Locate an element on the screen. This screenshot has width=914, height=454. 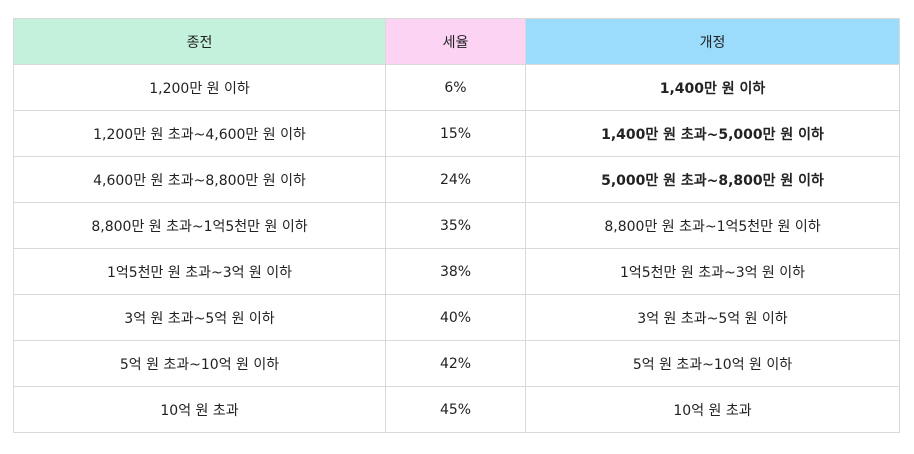
tax-rate: 6% is located at coordinates (455, 87).